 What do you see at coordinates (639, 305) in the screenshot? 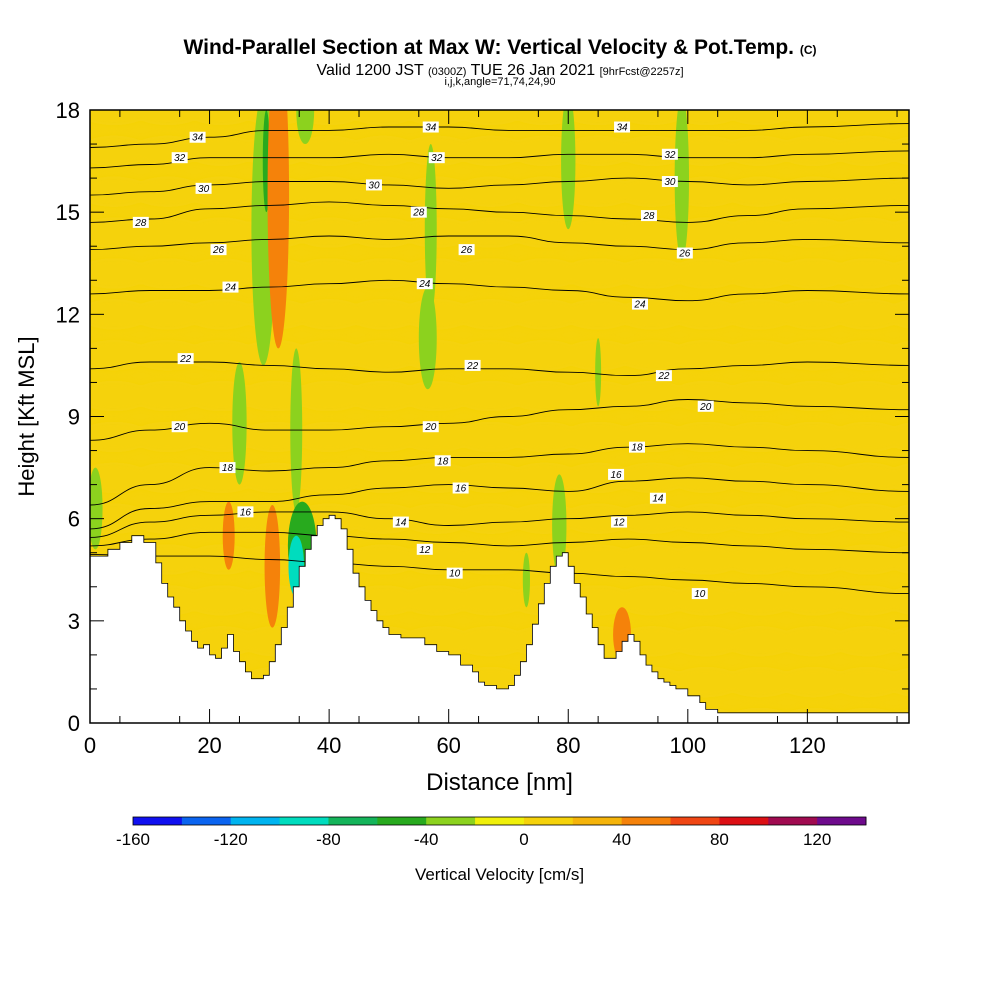
I see `contour-label: 24` at bounding box center [639, 305].